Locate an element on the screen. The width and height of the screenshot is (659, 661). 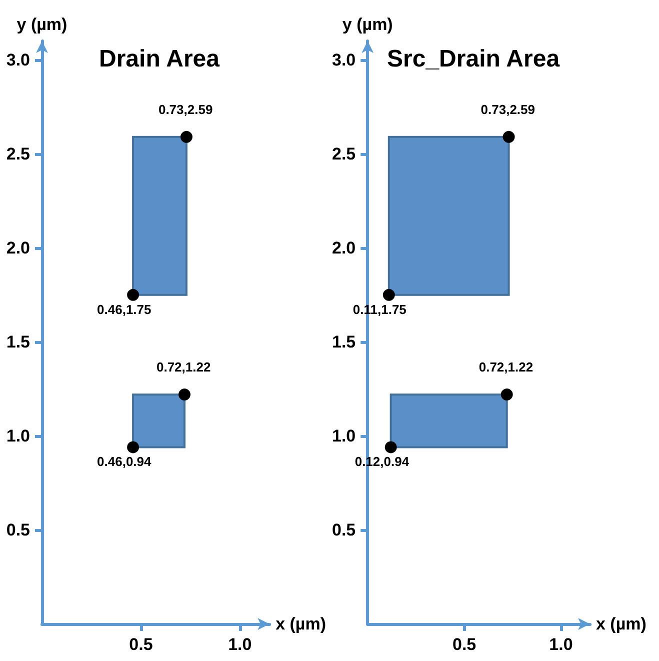
chart-title: Src_Drain Area is located at coordinates (473, 59).